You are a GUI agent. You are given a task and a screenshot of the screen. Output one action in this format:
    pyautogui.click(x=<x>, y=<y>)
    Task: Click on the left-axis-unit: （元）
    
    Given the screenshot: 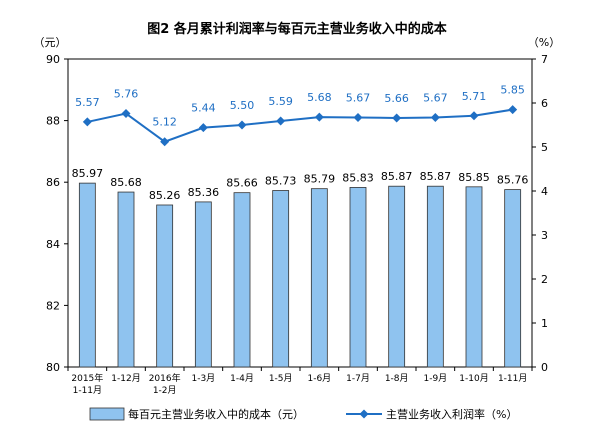 What is the action you would take?
    pyautogui.click(x=50, y=42)
    